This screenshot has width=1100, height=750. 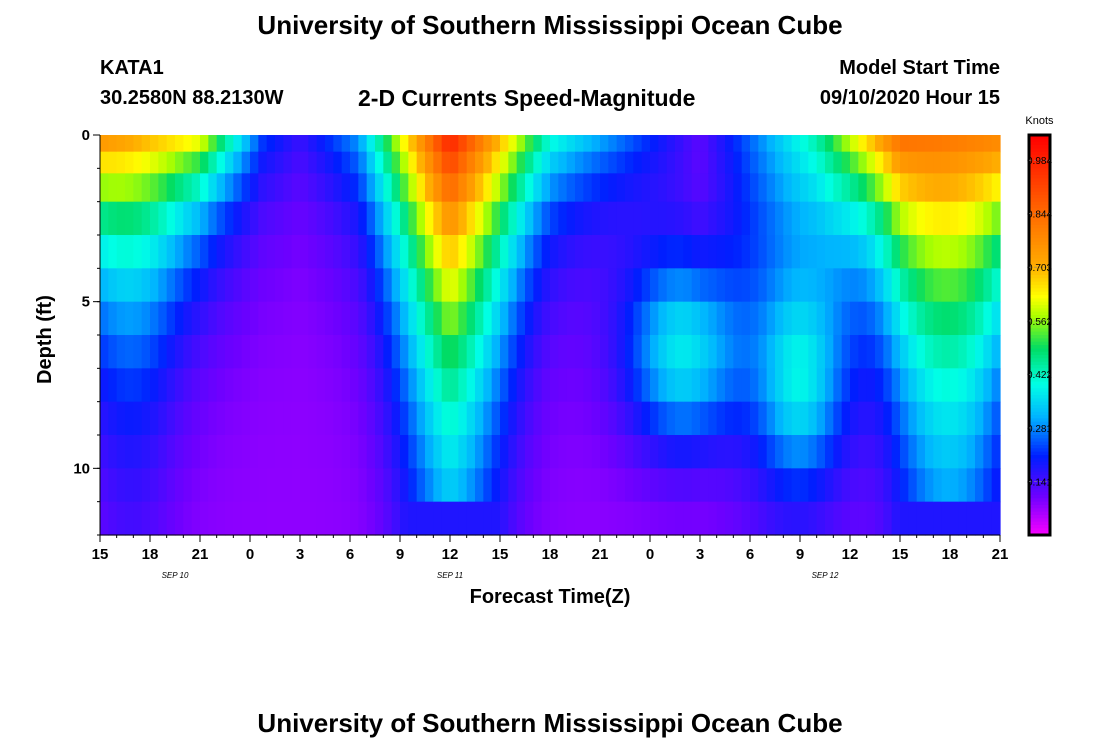 What do you see at coordinates (192, 98) in the screenshot?
I see `station-coords: 30.2580N 88.2130W` at bounding box center [192, 98].